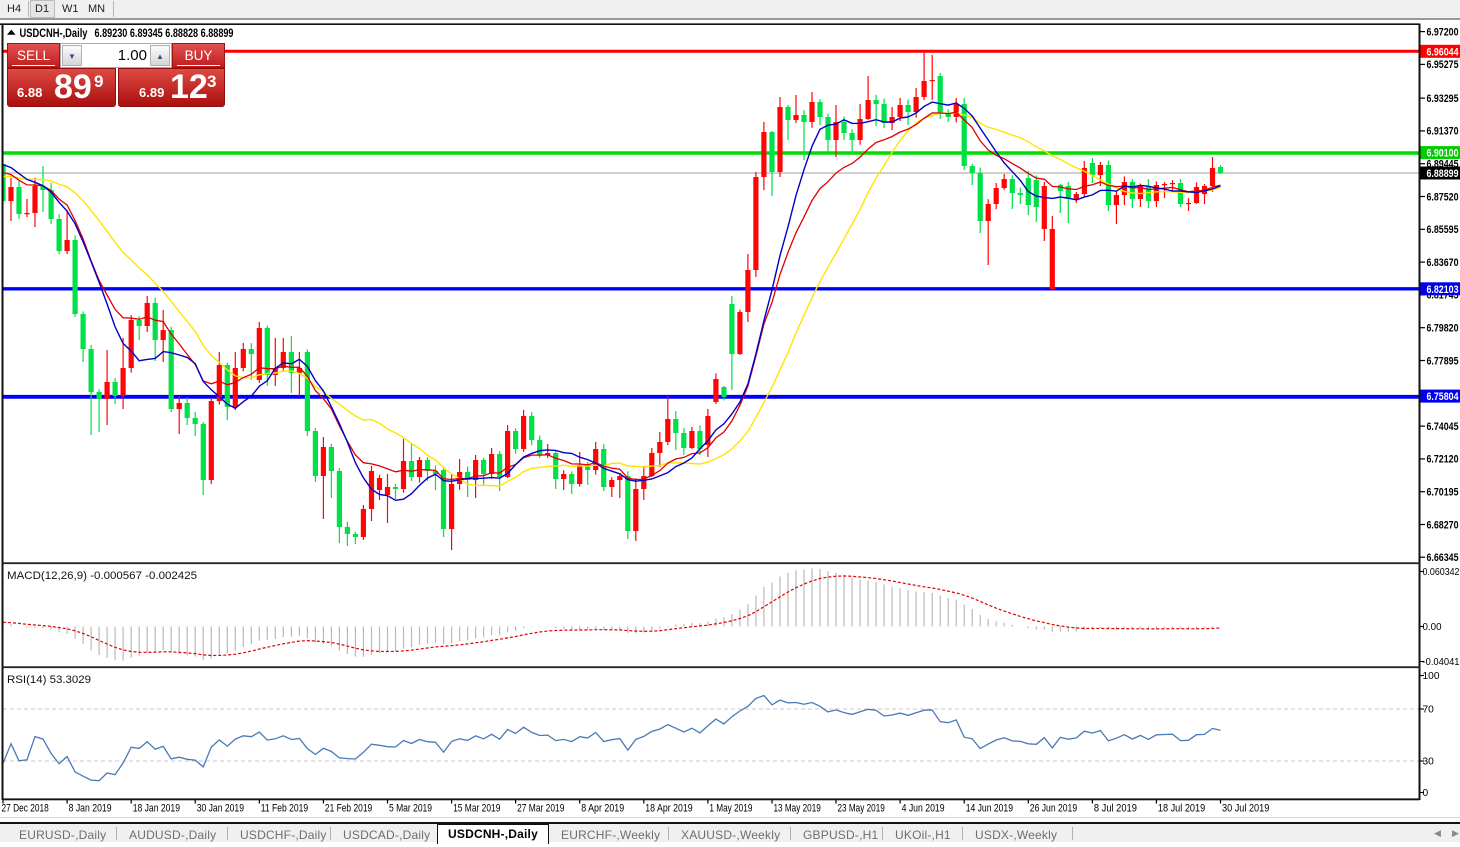 This screenshot has height=847, width=1460. I want to click on svg-text: 8 Apr 2019, so click(602, 809).